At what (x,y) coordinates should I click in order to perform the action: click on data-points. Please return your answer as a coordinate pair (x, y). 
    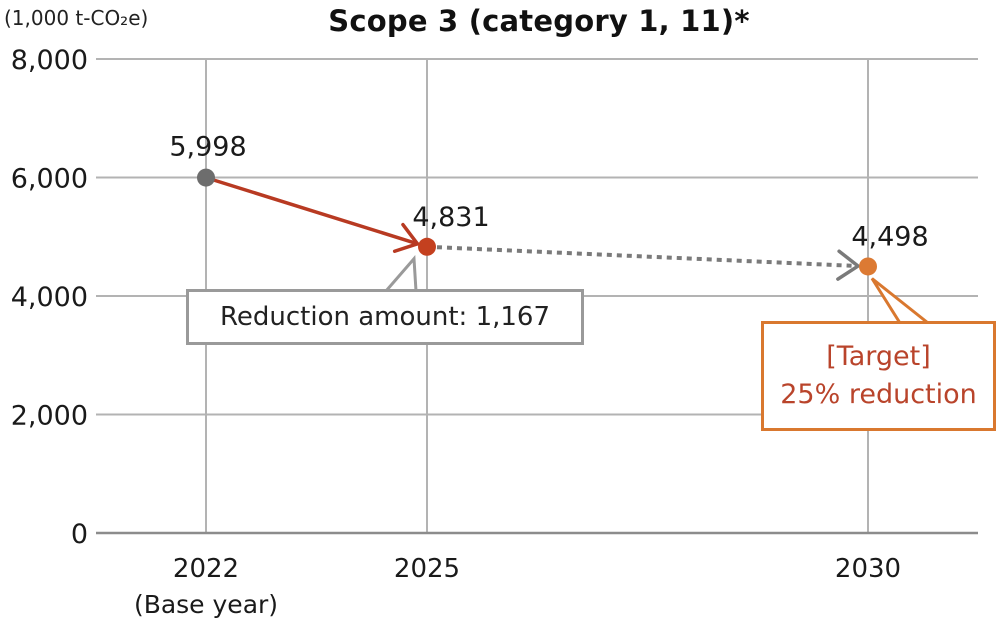
    Looking at the image, I should click on (537, 222).